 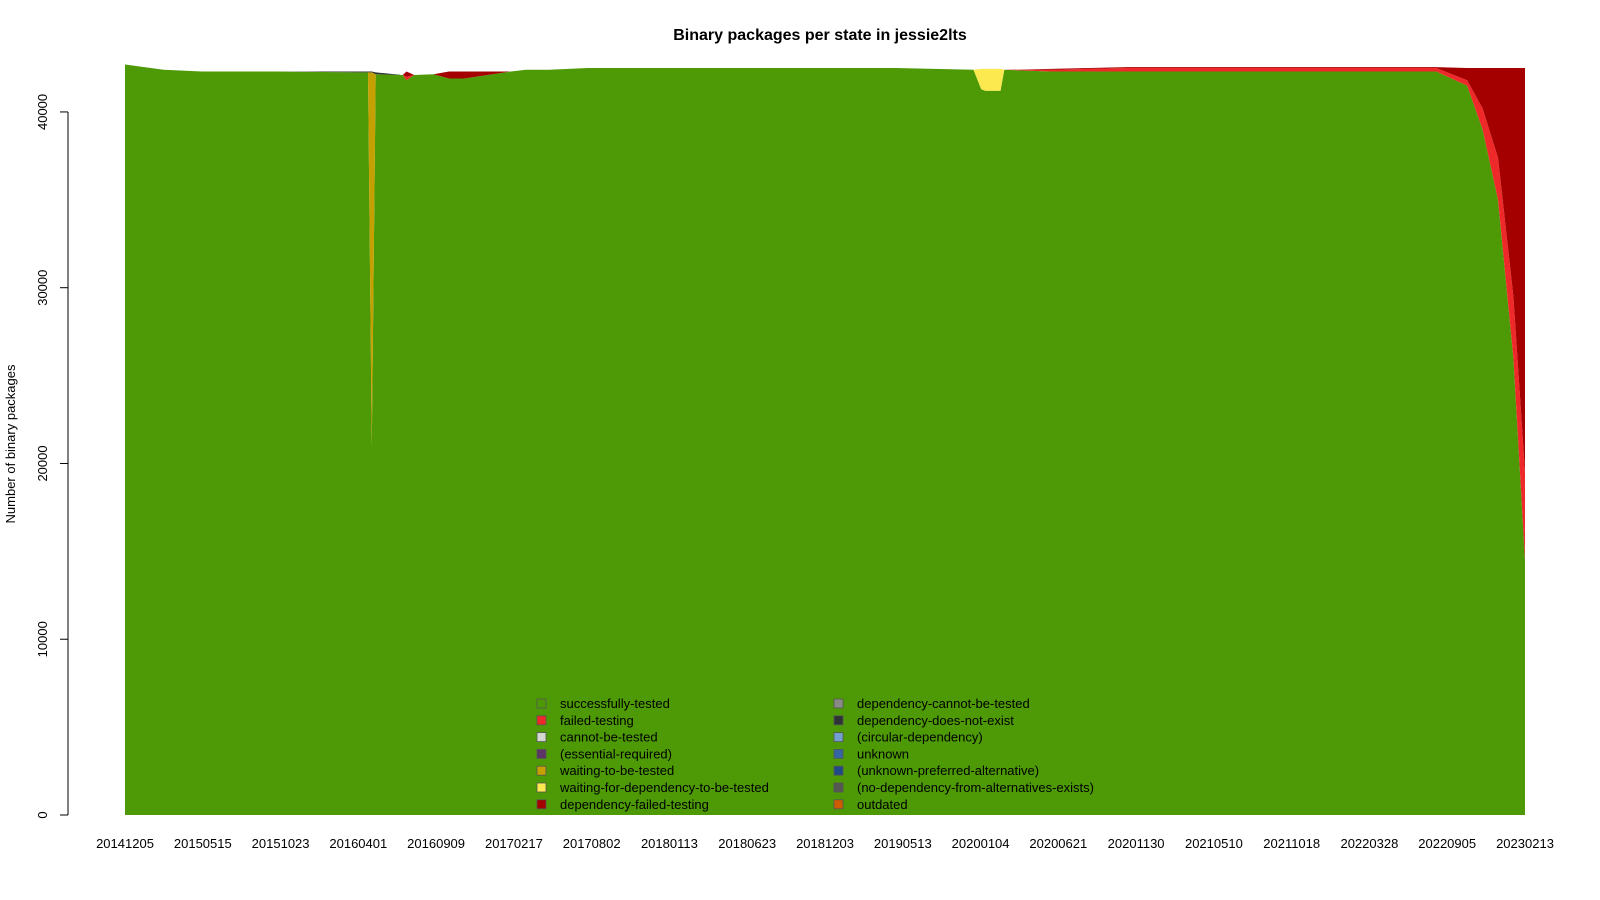 What do you see at coordinates (948, 770) in the screenshot?
I see `legend-label: (unknown-preferred-alternative)` at bounding box center [948, 770].